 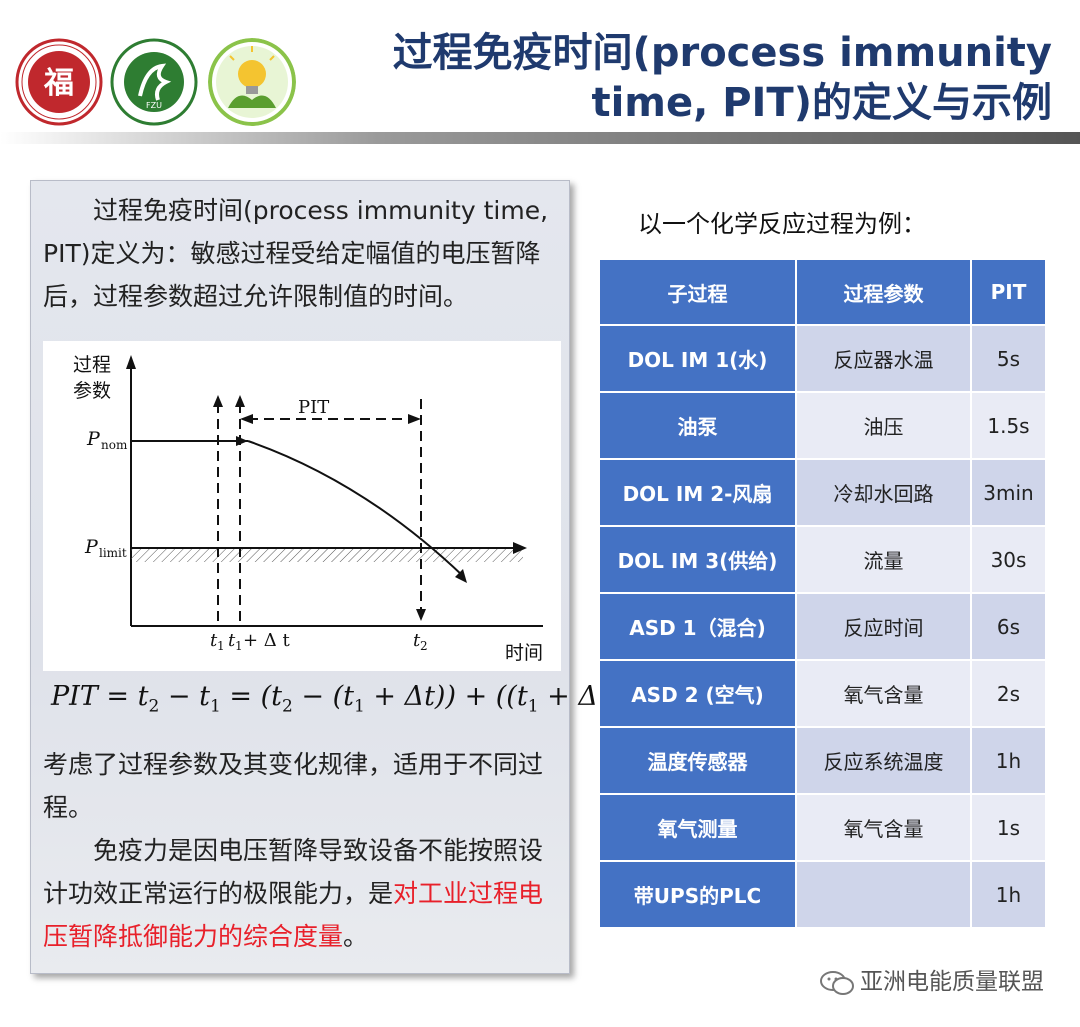 What do you see at coordinates (883, 425) in the screenshot?
I see `cell-parameter: 油压` at bounding box center [883, 425].